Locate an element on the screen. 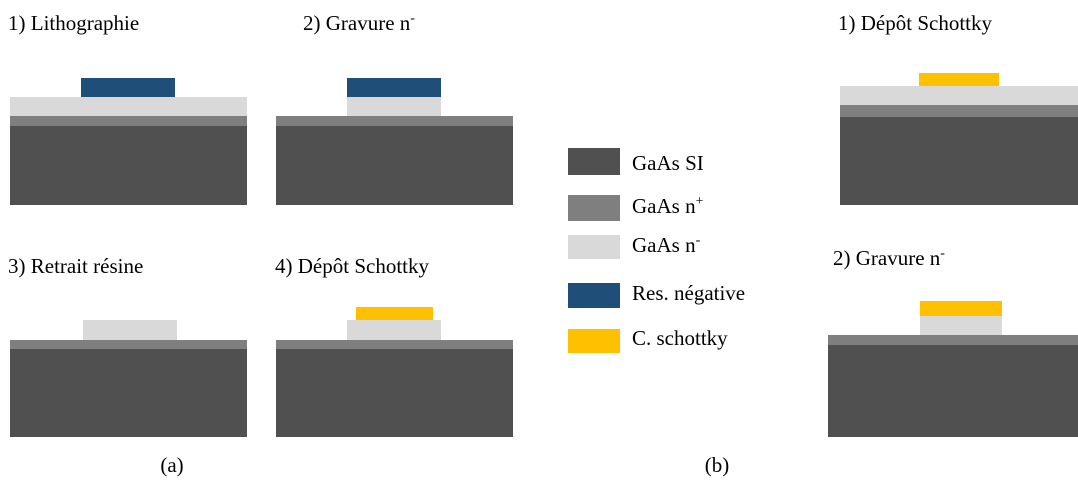 Image resolution: width=1078 pixels, height=492 pixels. label: 3) Retrait résine is located at coordinates (75, 266).